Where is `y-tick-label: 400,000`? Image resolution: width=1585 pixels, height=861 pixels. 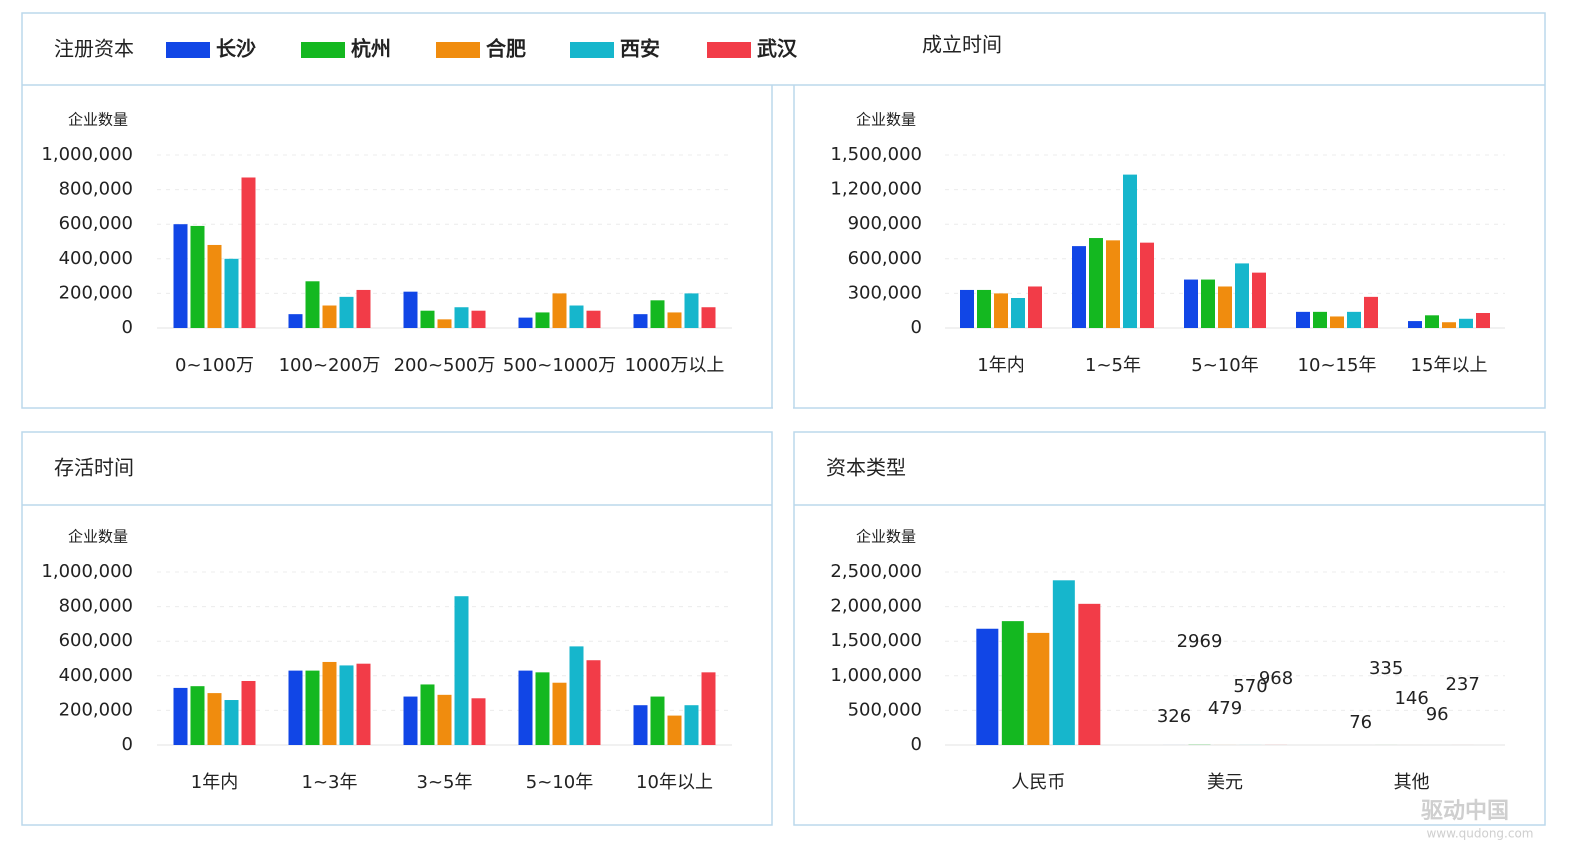
y-tick-label: 400,000 is located at coordinates (96, 675).